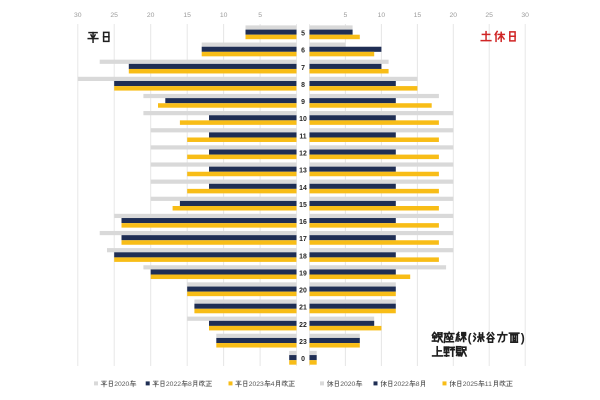 Image resolution: width=600 pixels, height=400 pixels. Describe the element at coordinates (303, 102) in the screenshot. I see `svg-text: 9` at that location.